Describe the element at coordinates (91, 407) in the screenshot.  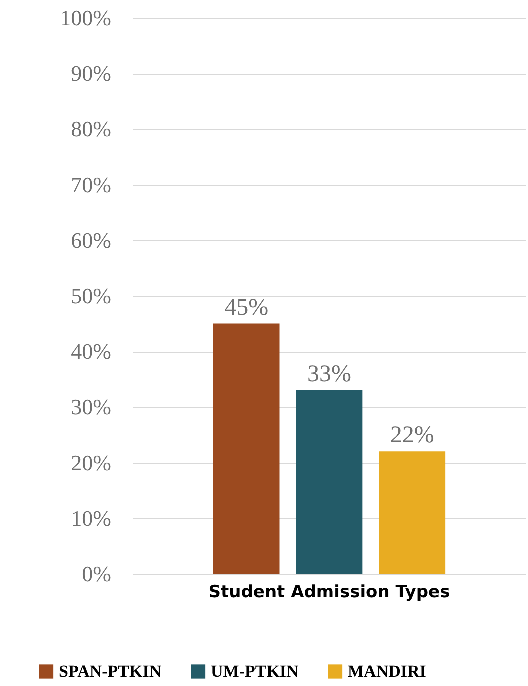
I see `y-tick-label: 30%` at that location.